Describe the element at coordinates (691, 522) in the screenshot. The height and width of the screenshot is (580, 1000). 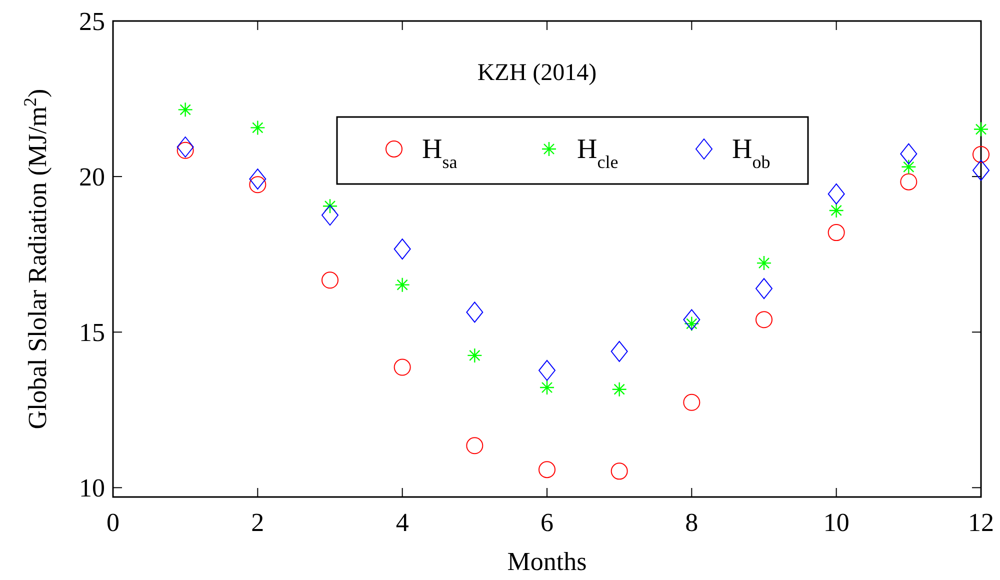
I see `x-tick-label: 8` at that location.